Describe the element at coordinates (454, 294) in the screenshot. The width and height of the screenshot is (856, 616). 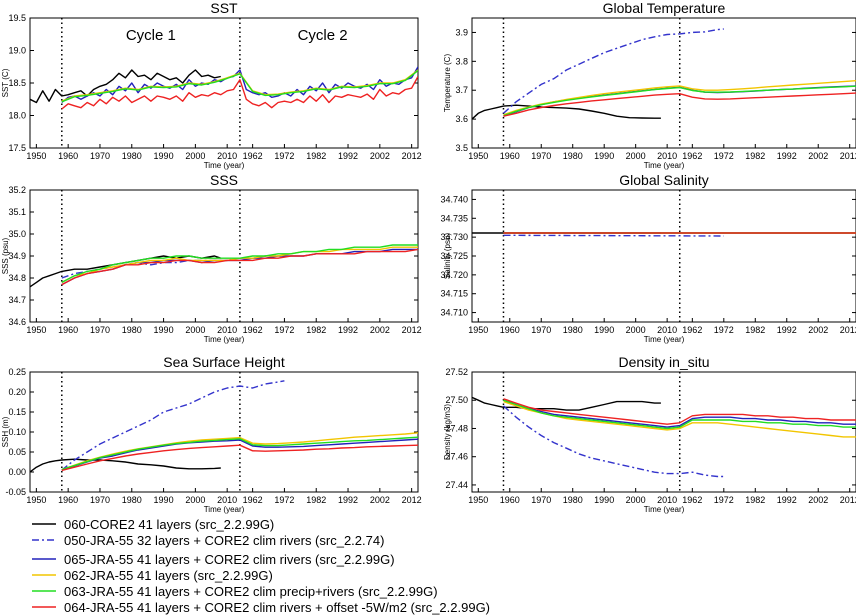
I see `y-tick-label: 34.715` at that location.